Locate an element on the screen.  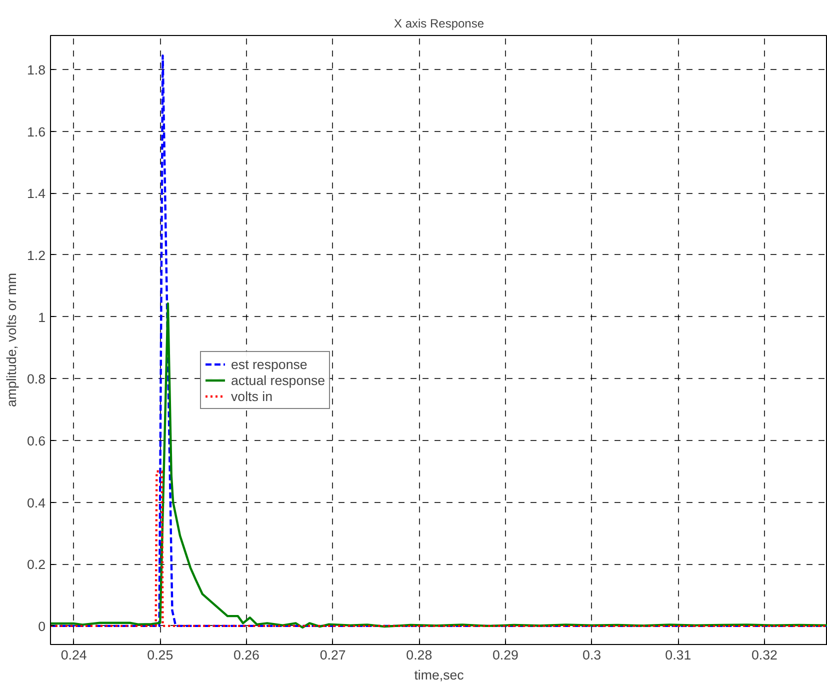
y-tick-label: 0.4 is located at coordinates (36, 502).